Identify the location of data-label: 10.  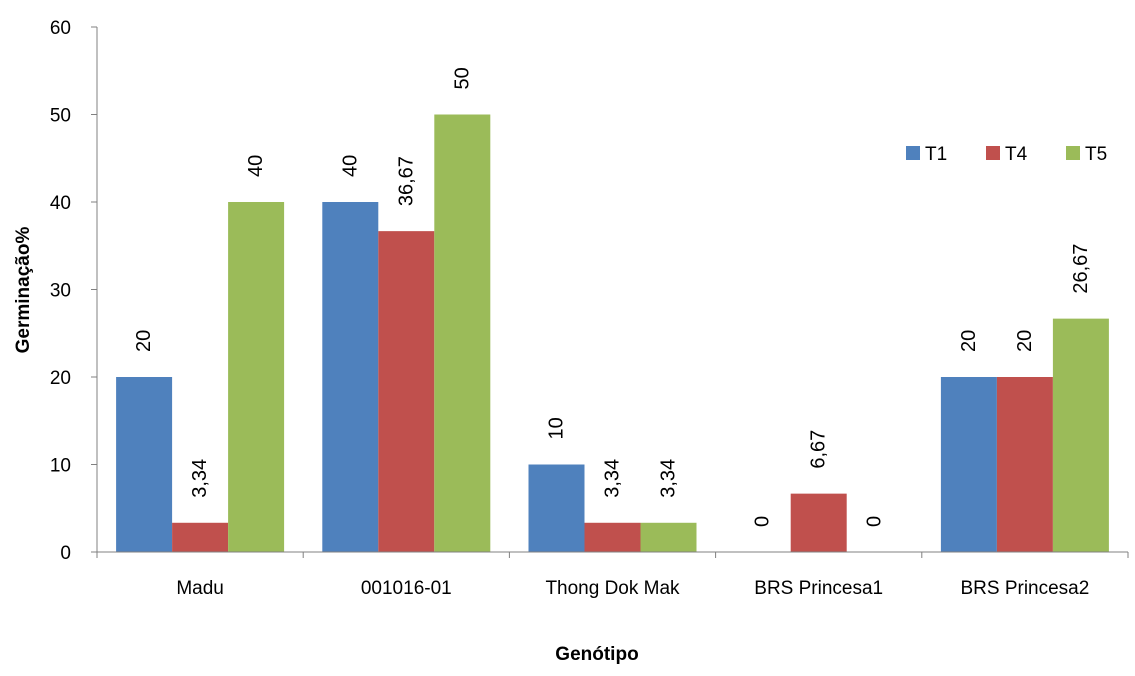
(557, 428).